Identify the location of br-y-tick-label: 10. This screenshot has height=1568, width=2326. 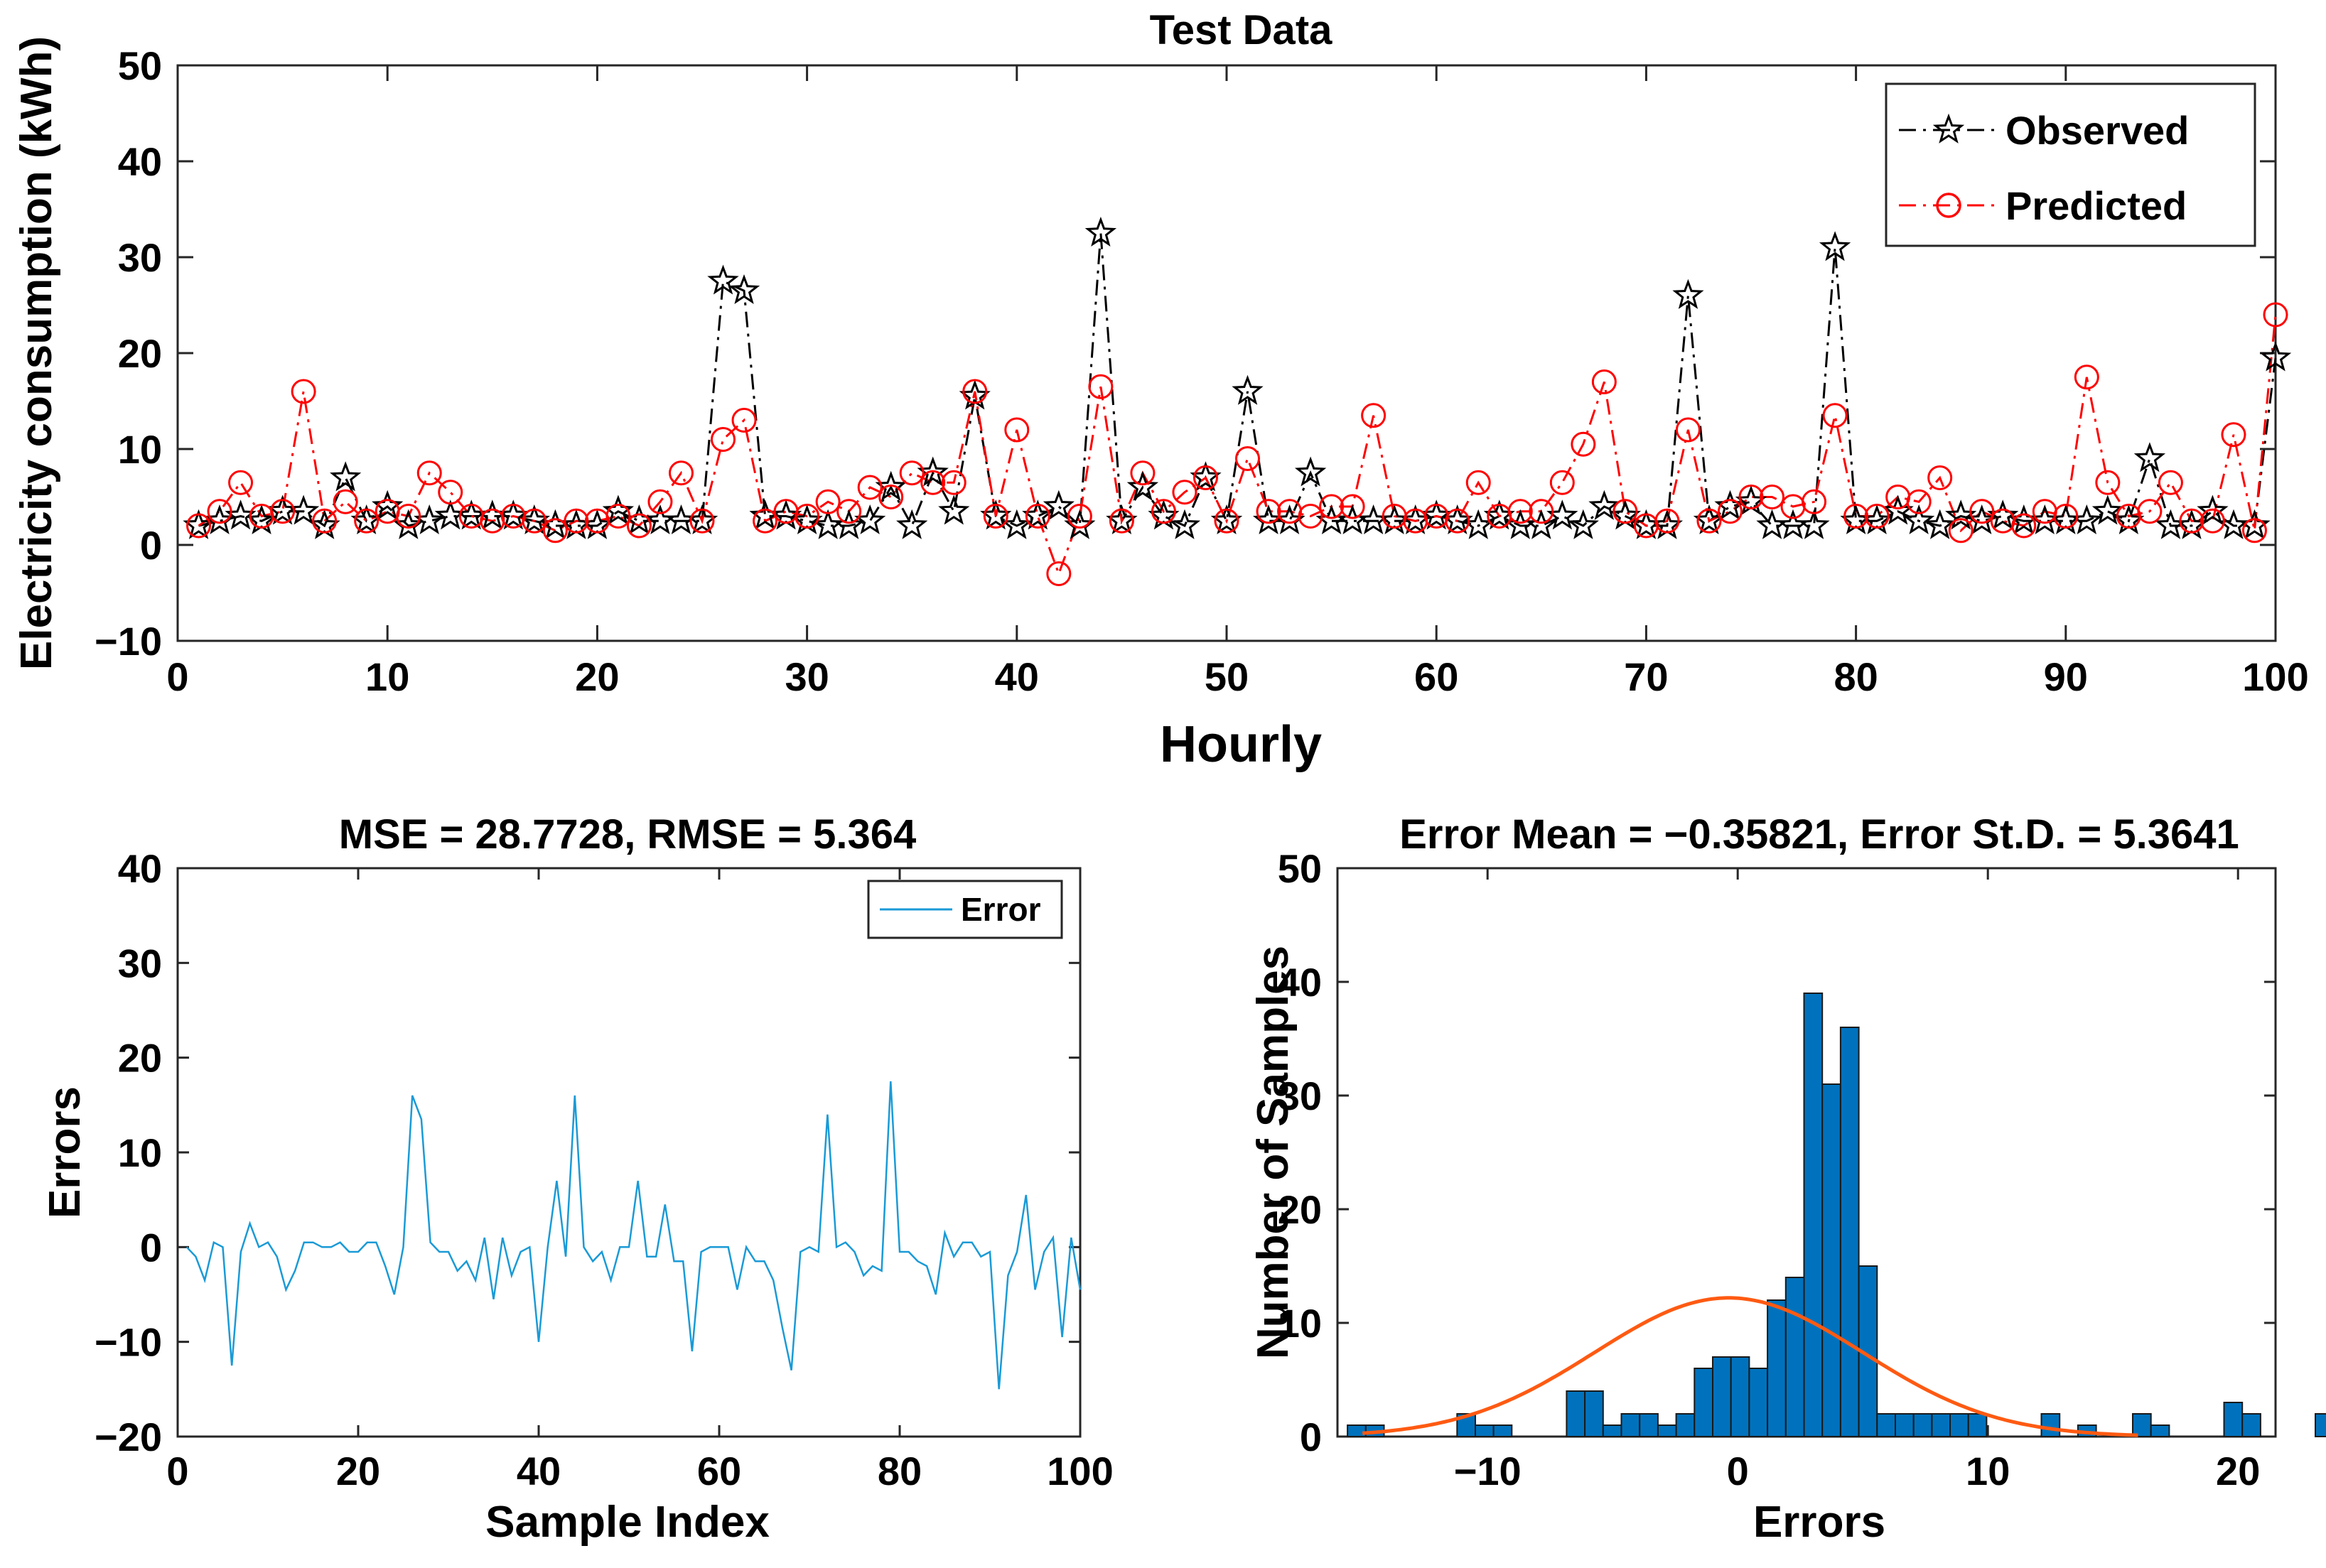
(1300, 1323).